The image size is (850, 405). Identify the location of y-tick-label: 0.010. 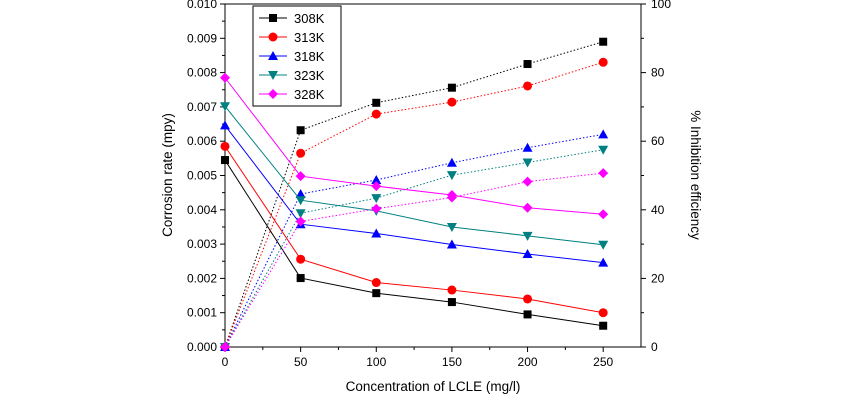
(202, 5).